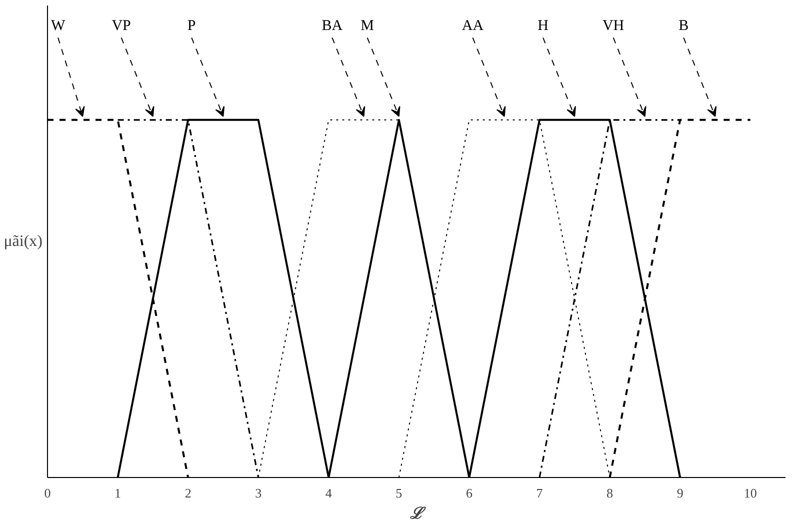  I want to click on x-axis-title: ℒ, so click(418, 514).